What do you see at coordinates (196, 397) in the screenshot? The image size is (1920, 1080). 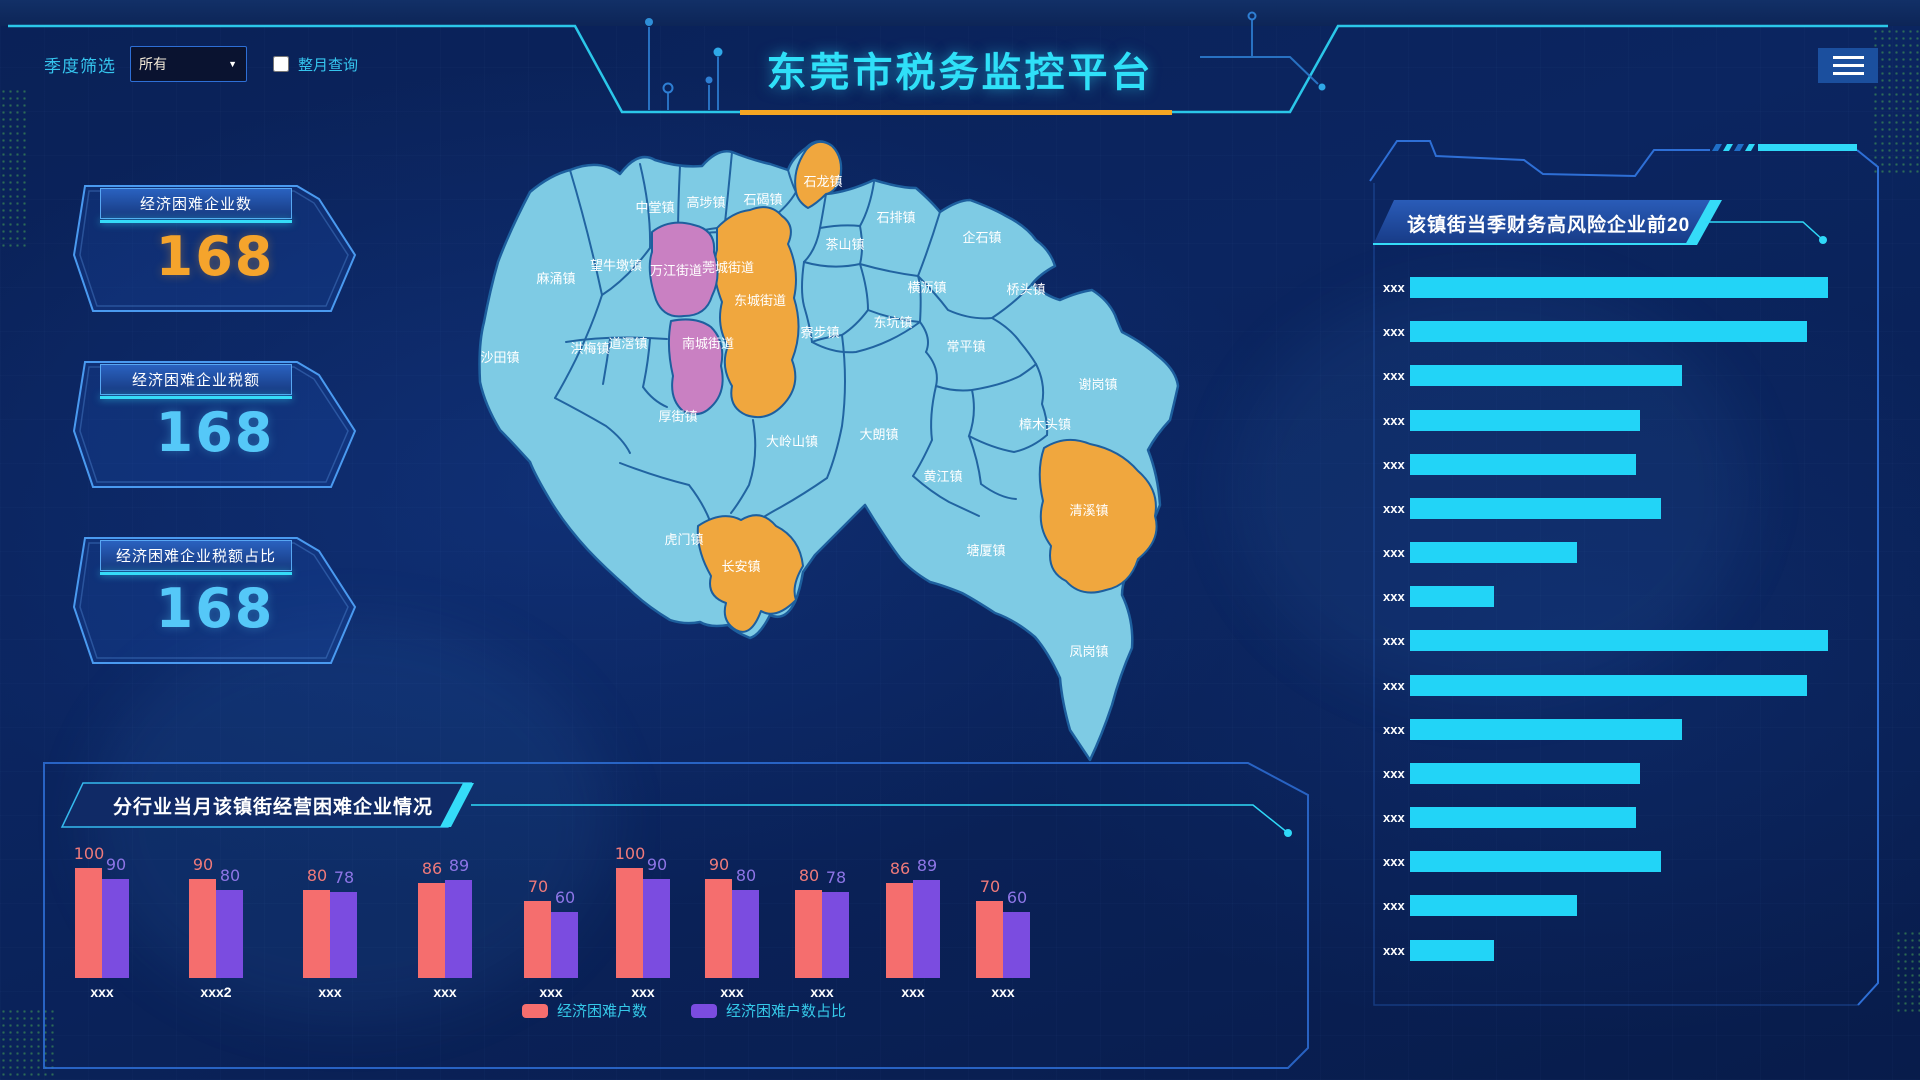 I see `stat-card-underline` at bounding box center [196, 397].